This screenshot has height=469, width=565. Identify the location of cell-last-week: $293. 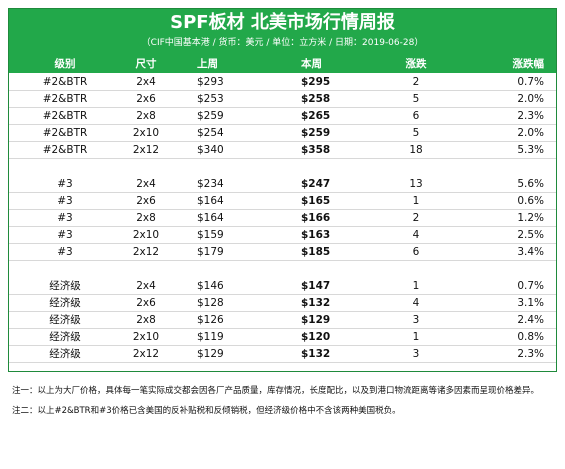
(210, 82).